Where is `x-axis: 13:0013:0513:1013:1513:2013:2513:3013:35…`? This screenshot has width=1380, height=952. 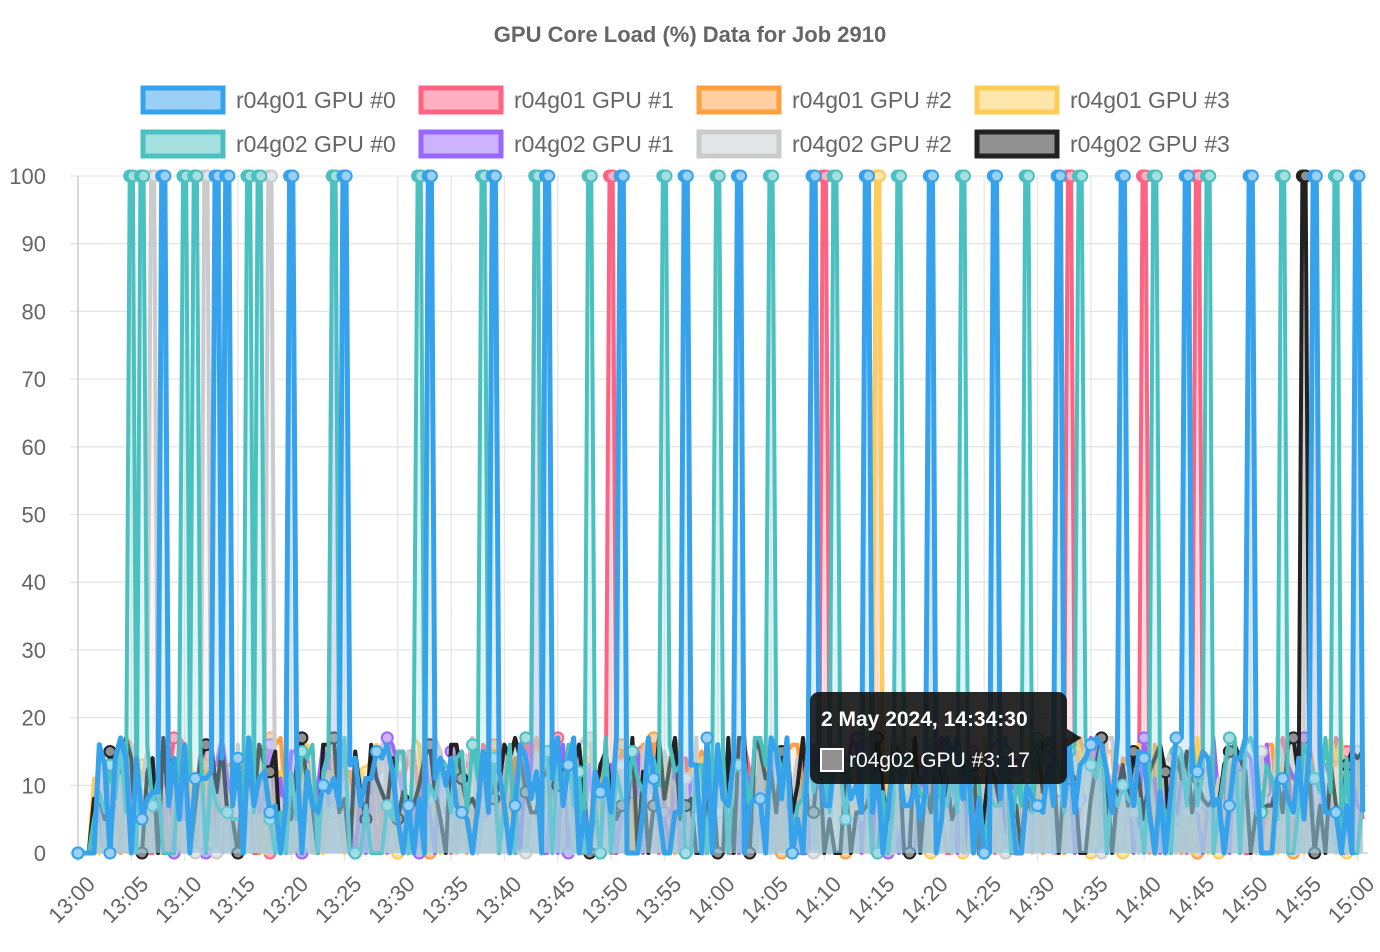 x-axis: 13:0013:0513:1013:1513:2013:2513:3013:35… is located at coordinates (711, 899).